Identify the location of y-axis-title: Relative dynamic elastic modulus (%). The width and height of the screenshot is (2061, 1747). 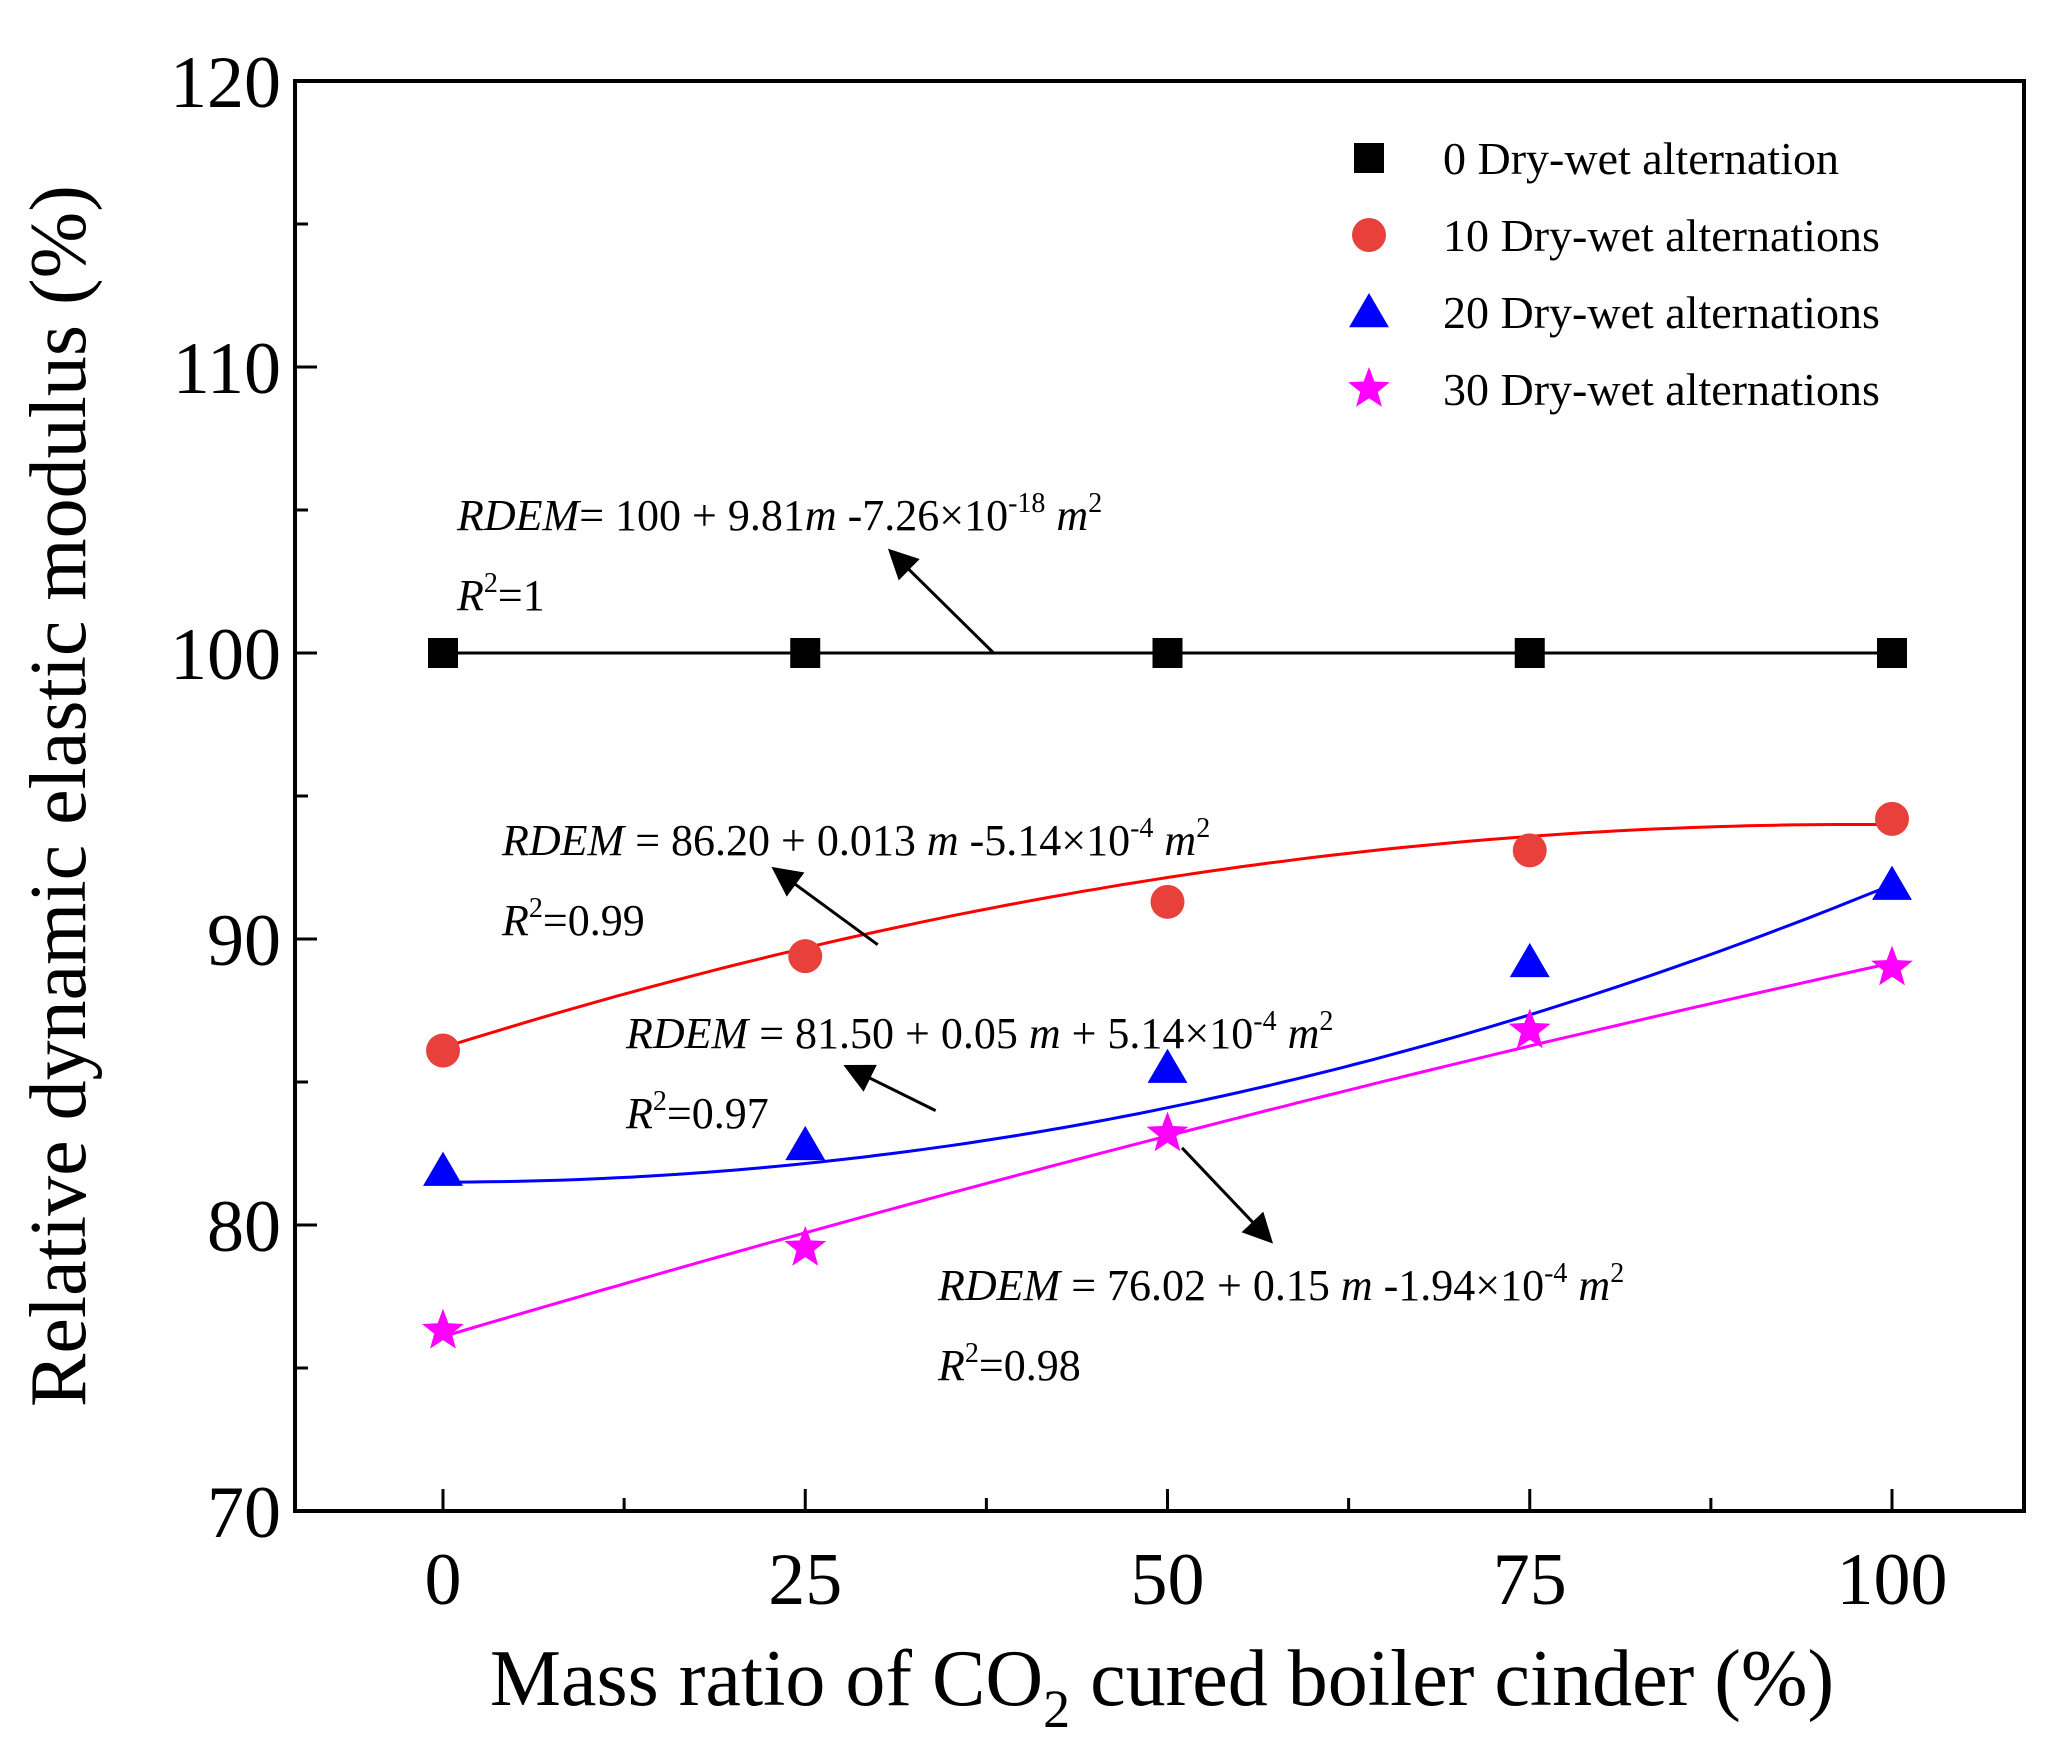
(59, 796).